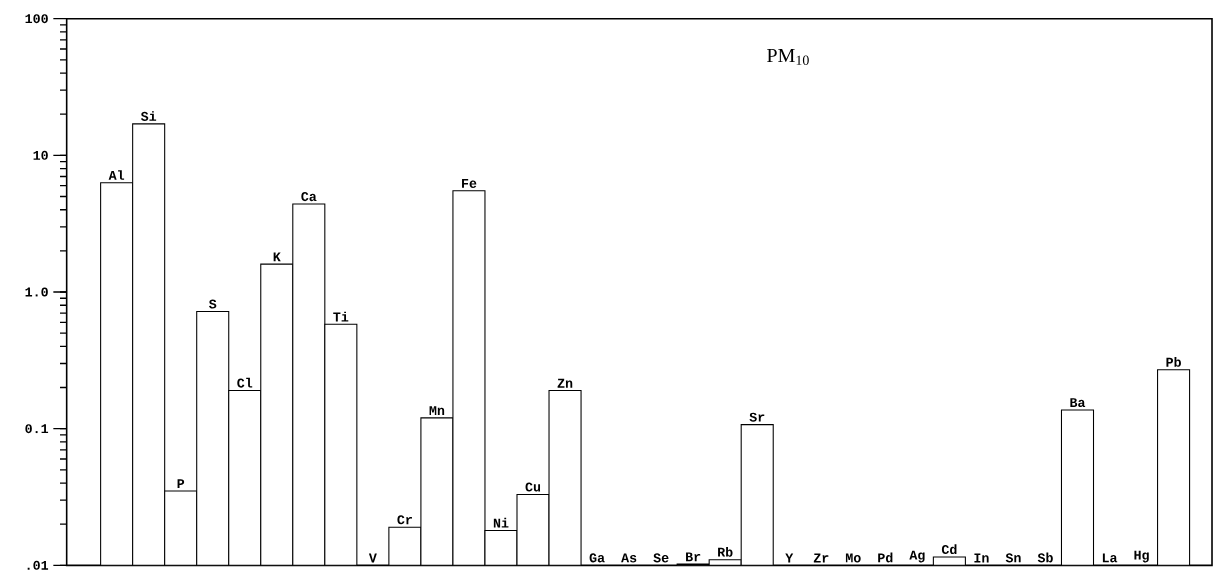 This screenshot has height=574, width=1216. What do you see at coordinates (853, 558) in the screenshot?
I see `x-tick-label: Mo` at bounding box center [853, 558].